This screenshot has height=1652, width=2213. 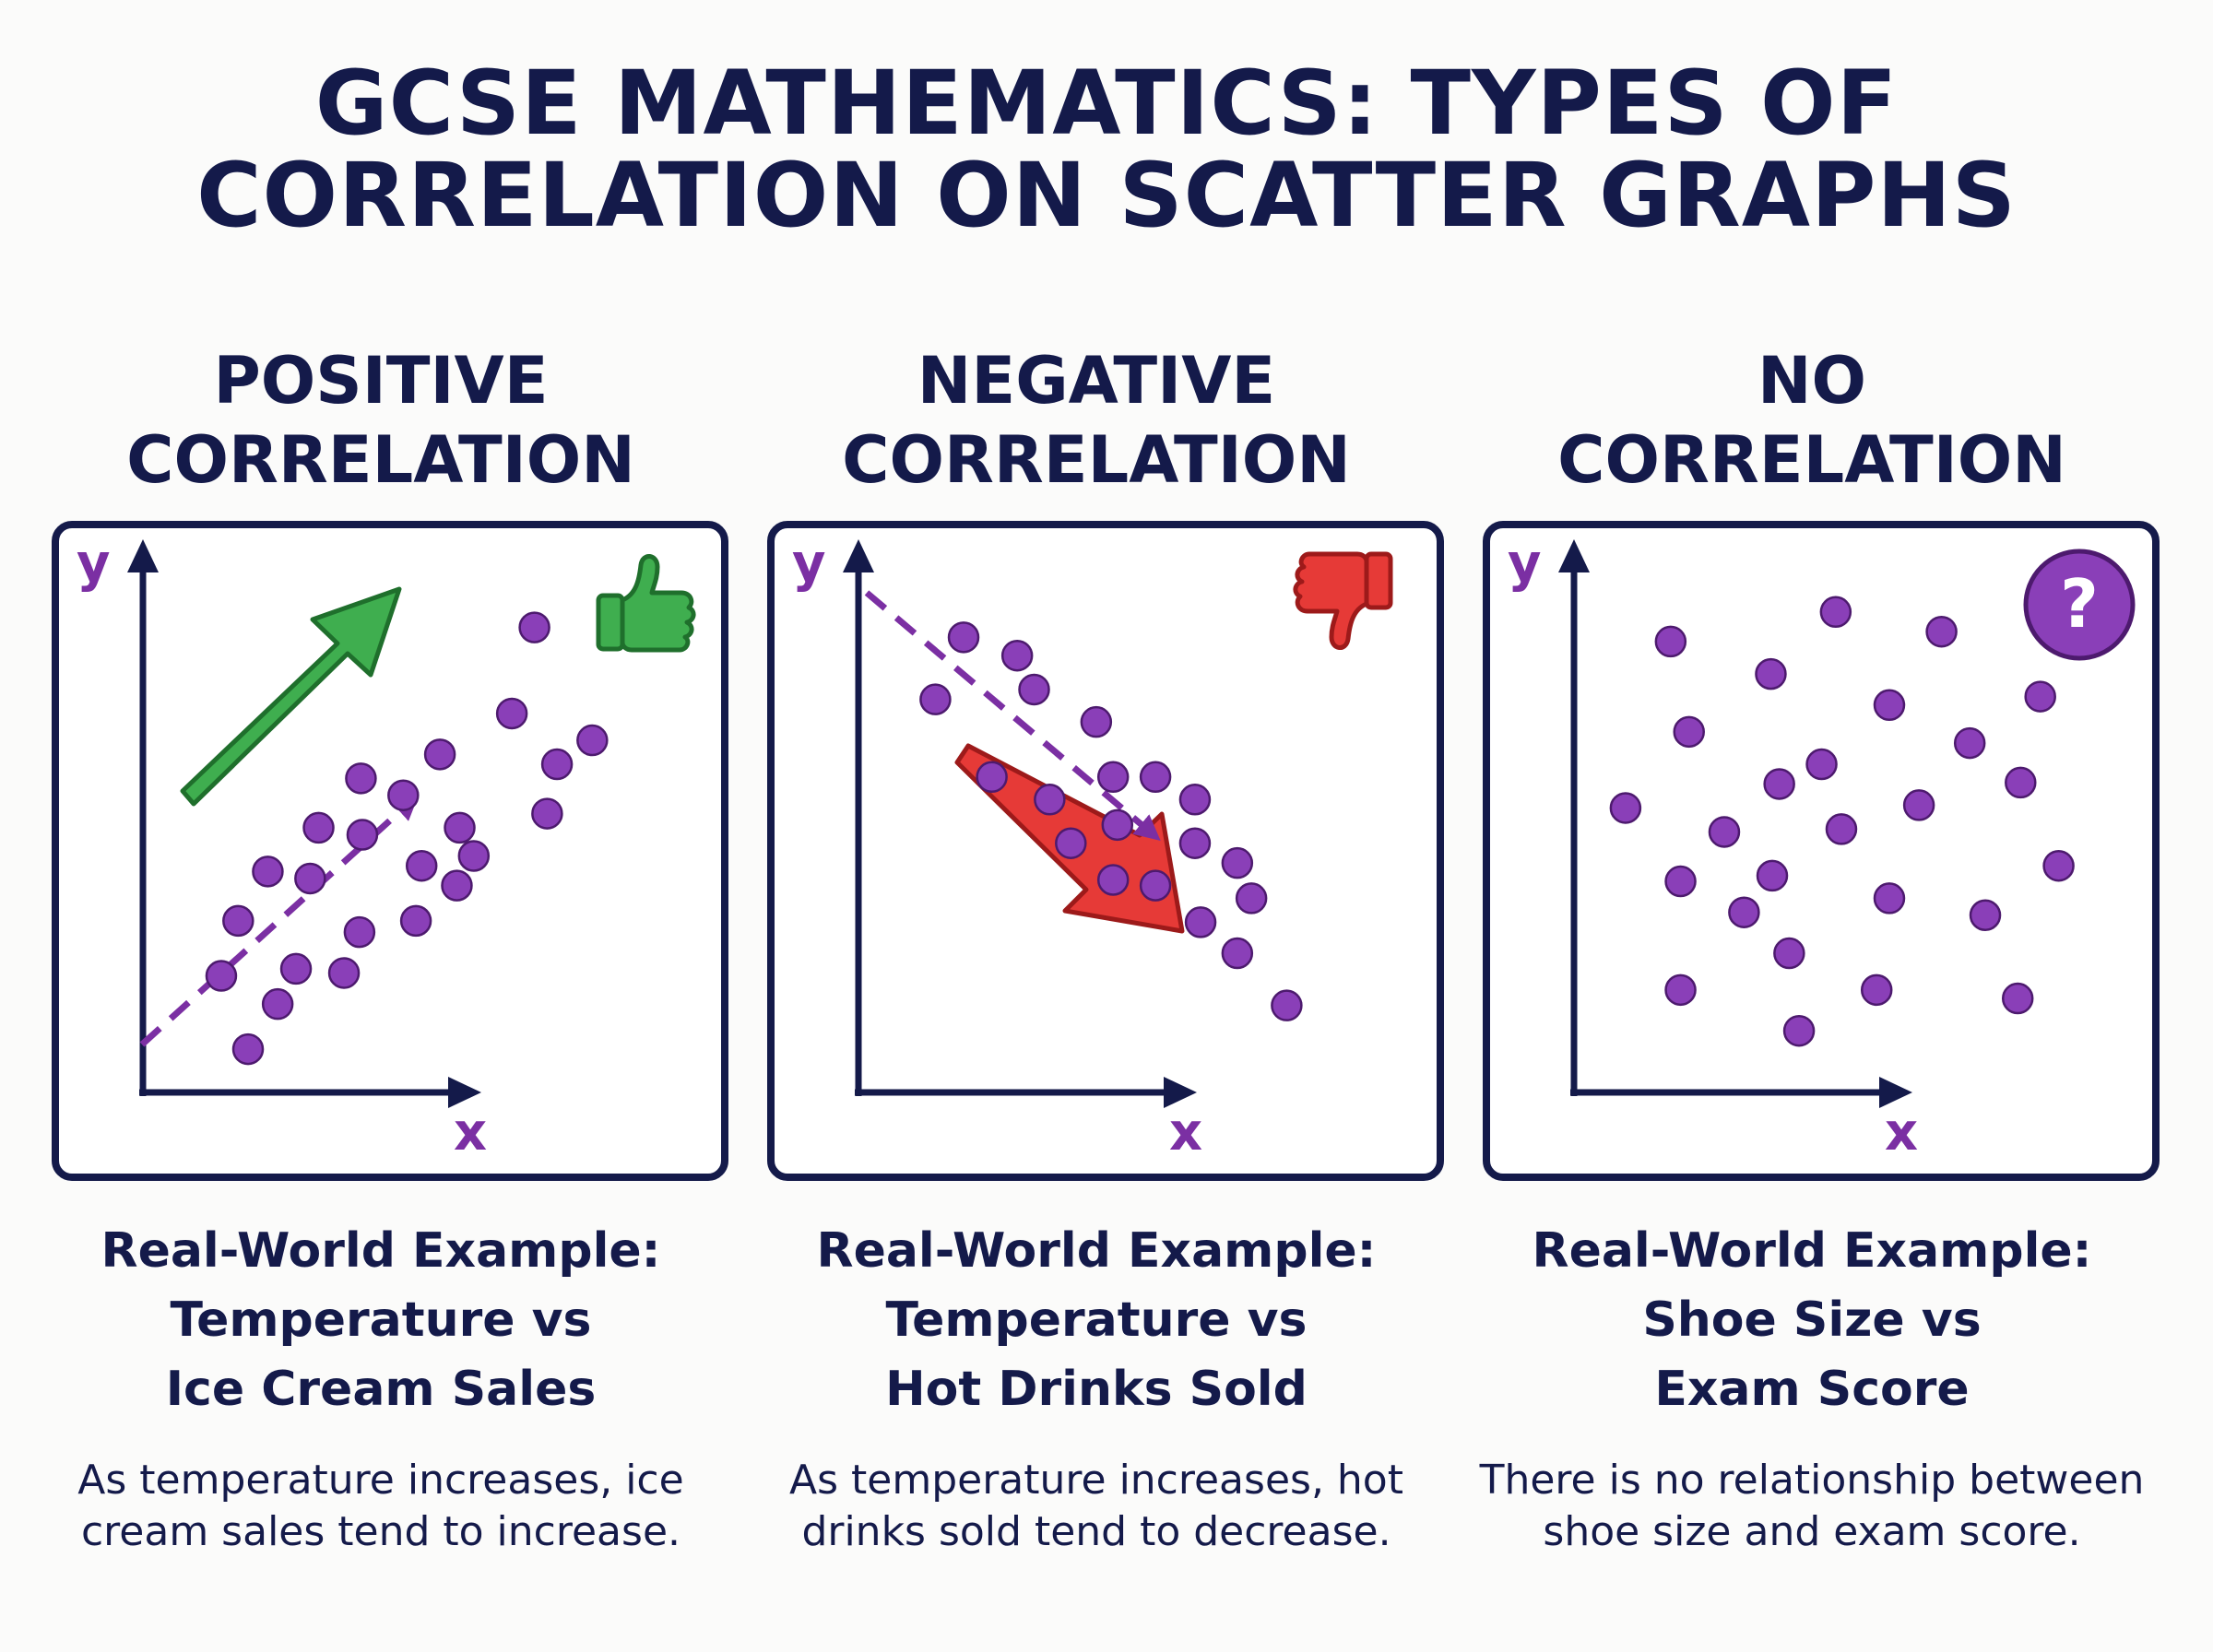 What do you see at coordinates (1096, 420) in the screenshot?
I see `panel-heading: NEGATIVE CORRELATION` at bounding box center [1096, 420].